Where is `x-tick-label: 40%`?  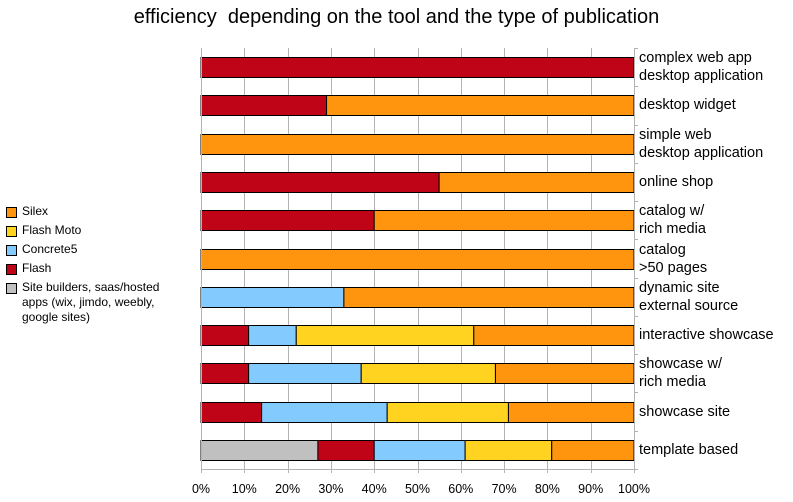 x-tick-label: 40% is located at coordinates (374, 489).